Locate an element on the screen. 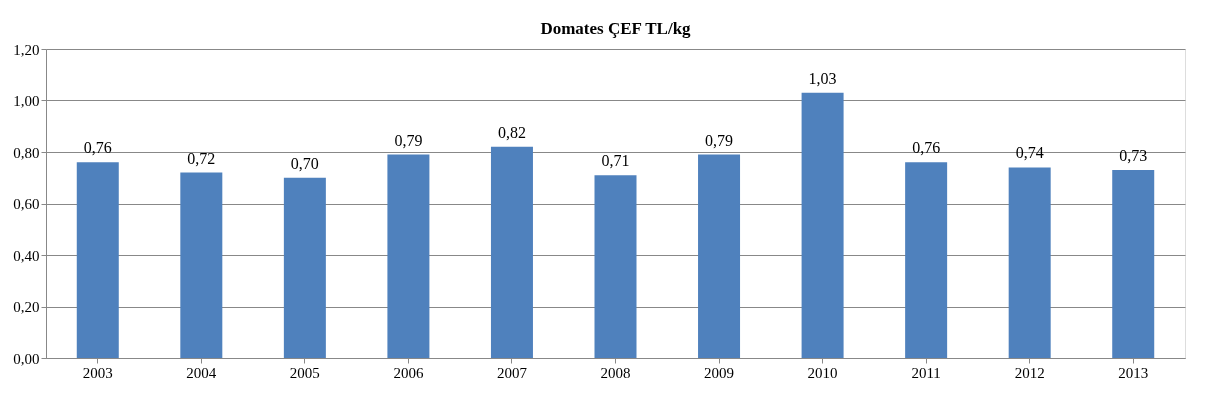 This screenshot has height=403, width=1229. x-tick-label: 2006 is located at coordinates (408, 372).